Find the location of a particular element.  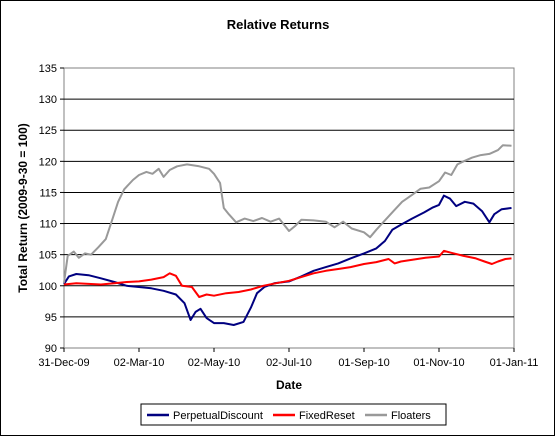

y-tick-label: 115 is located at coordinates (48, 193).